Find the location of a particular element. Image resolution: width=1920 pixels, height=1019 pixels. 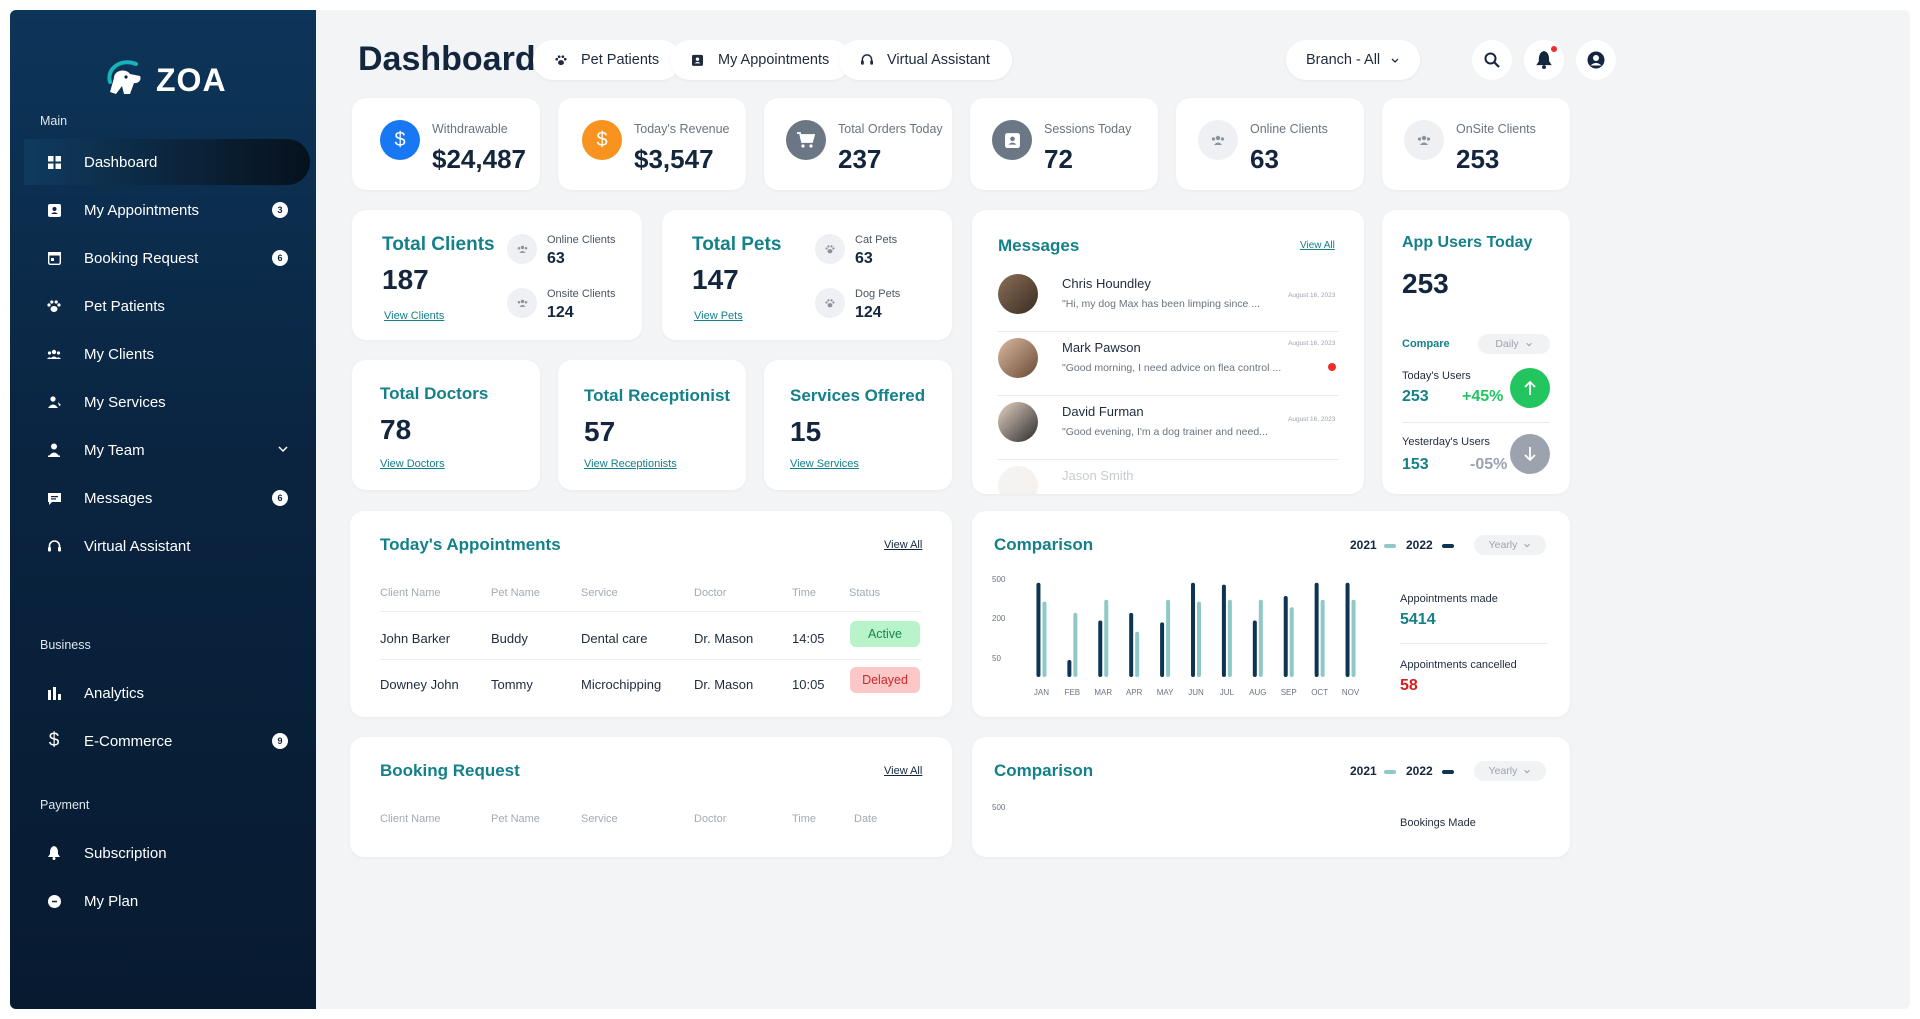

stat-value: 253 is located at coordinates (1478, 159).